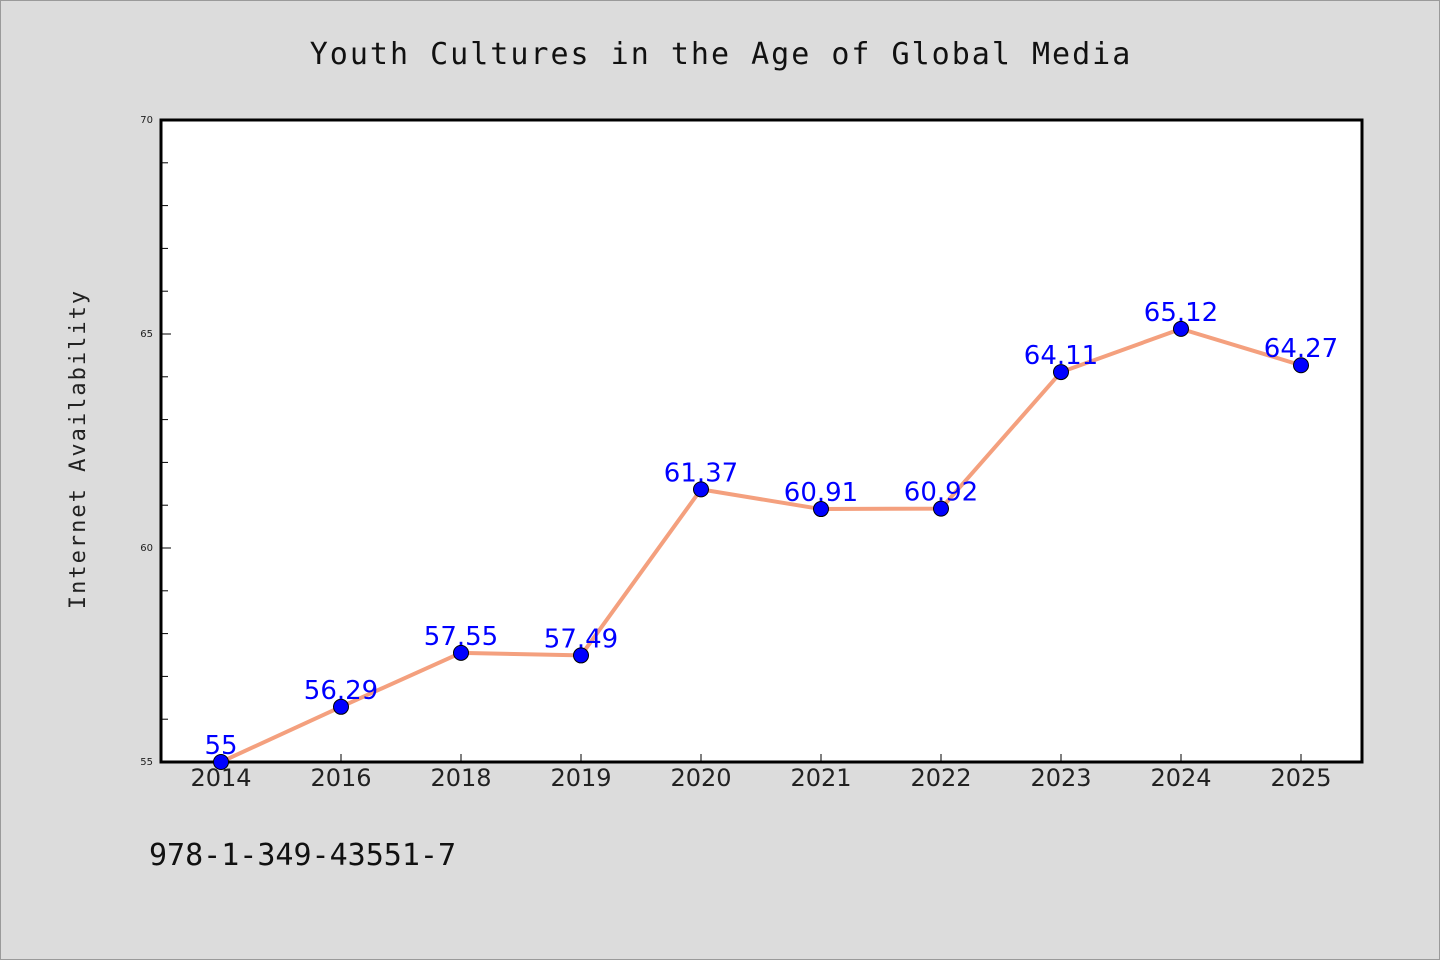 The image size is (1440, 960). What do you see at coordinates (146, 548) in the screenshot?
I see `y-tick-label: 60` at bounding box center [146, 548].